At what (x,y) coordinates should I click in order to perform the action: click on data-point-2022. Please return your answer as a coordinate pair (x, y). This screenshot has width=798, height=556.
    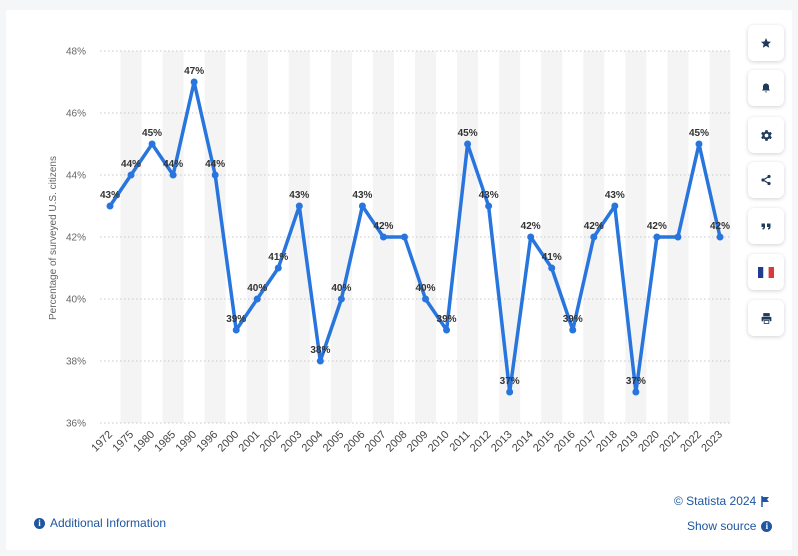
    Looking at the image, I should click on (699, 144).